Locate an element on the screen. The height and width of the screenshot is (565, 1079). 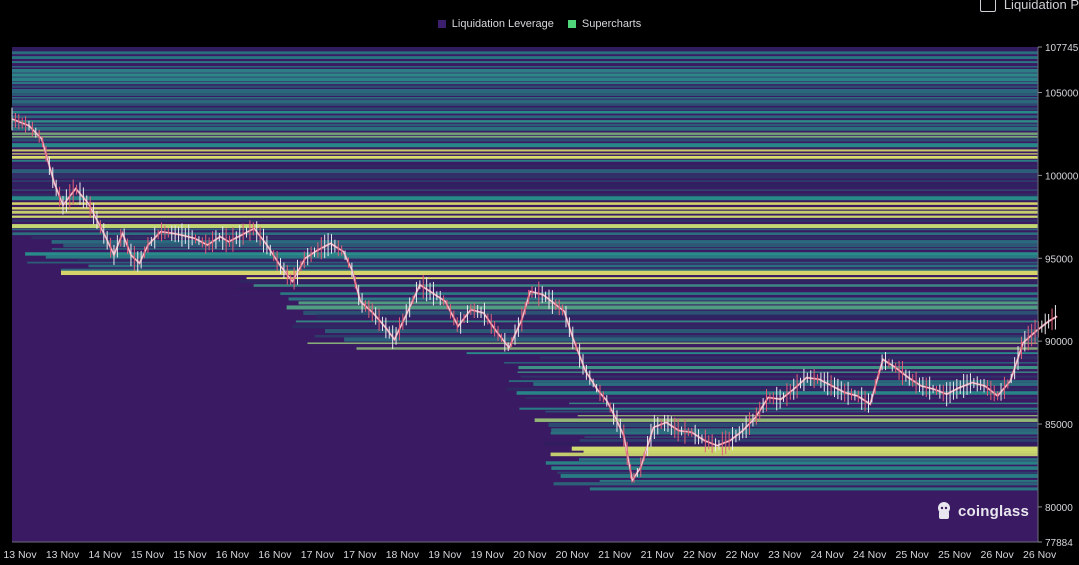
liquidation-price-toggle: Liquidation P is located at coordinates (1029, 6).